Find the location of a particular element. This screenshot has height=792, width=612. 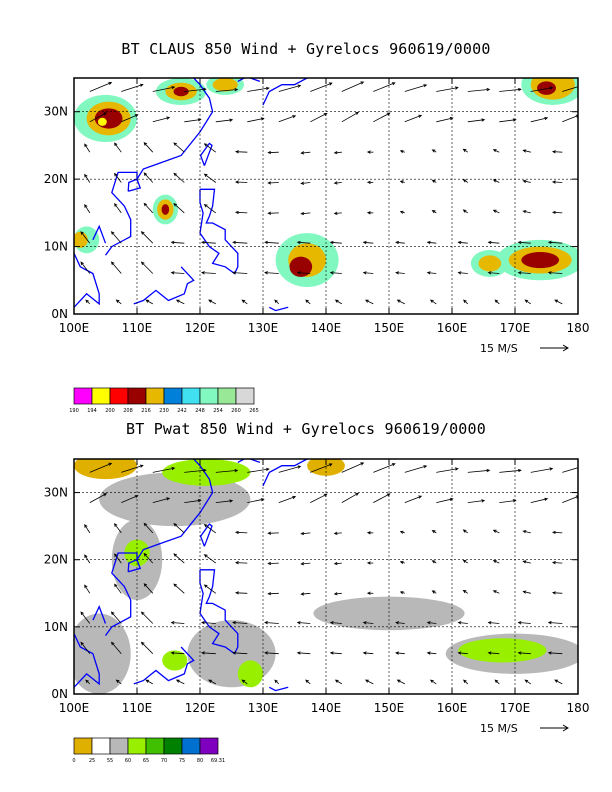

colorbar-label: 265 is located at coordinates (254, 411).